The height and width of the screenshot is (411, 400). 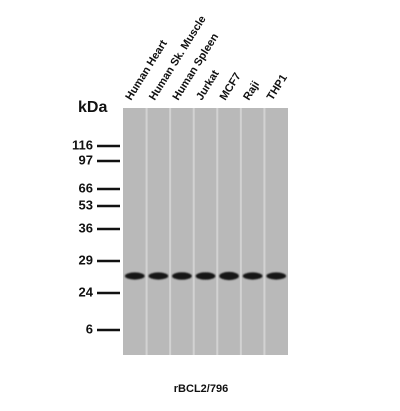 What do you see at coordinates (86, 159) in the screenshot?
I see `marker-label: 97` at bounding box center [86, 159].